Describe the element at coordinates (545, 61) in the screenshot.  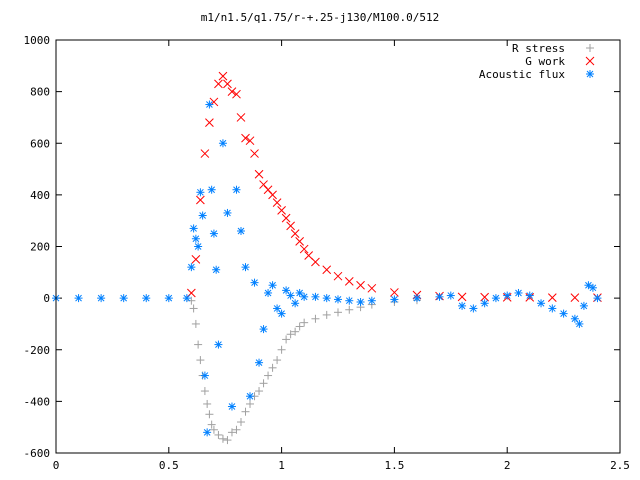
I see `legend-label: G work` at that location.